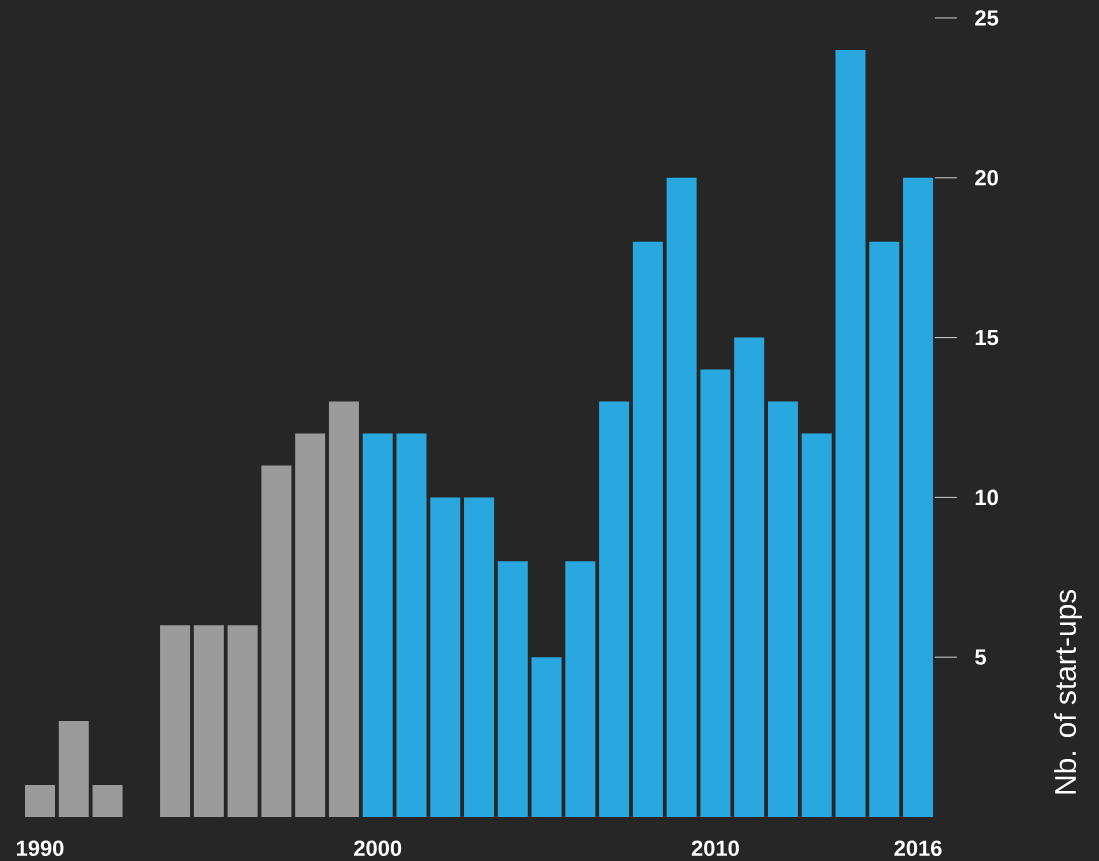  I want to click on y-axis-title: Nb. of start-ups, so click(1068, 691).